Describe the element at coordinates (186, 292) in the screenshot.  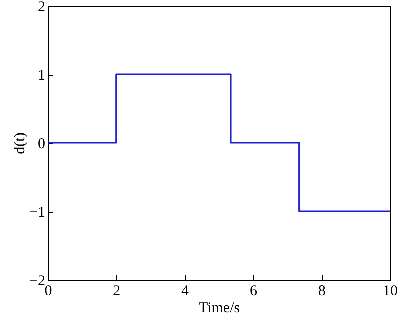
I see `x-tick-label: 4` at that location.